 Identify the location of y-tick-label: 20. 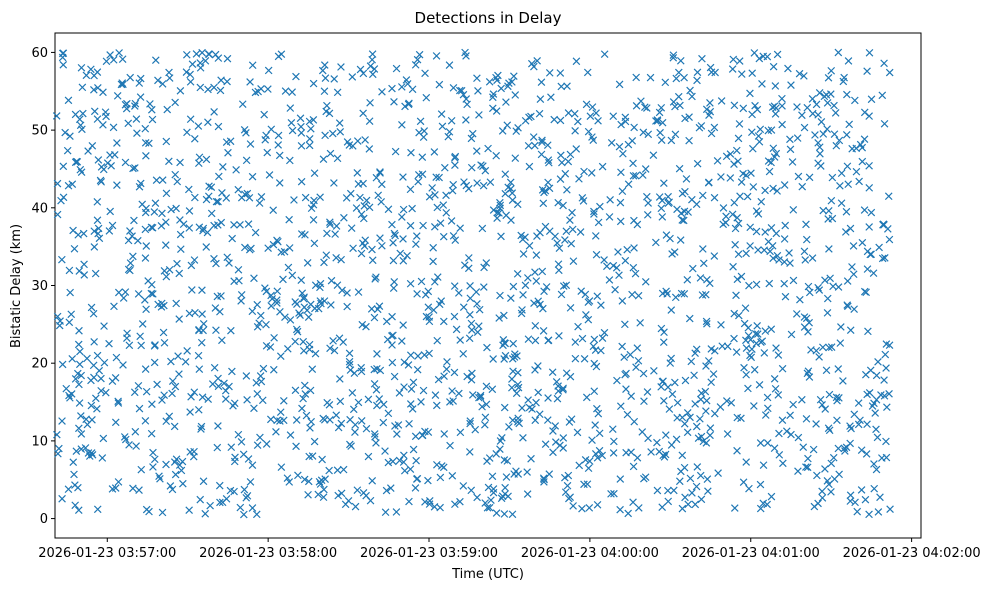
(39, 364).